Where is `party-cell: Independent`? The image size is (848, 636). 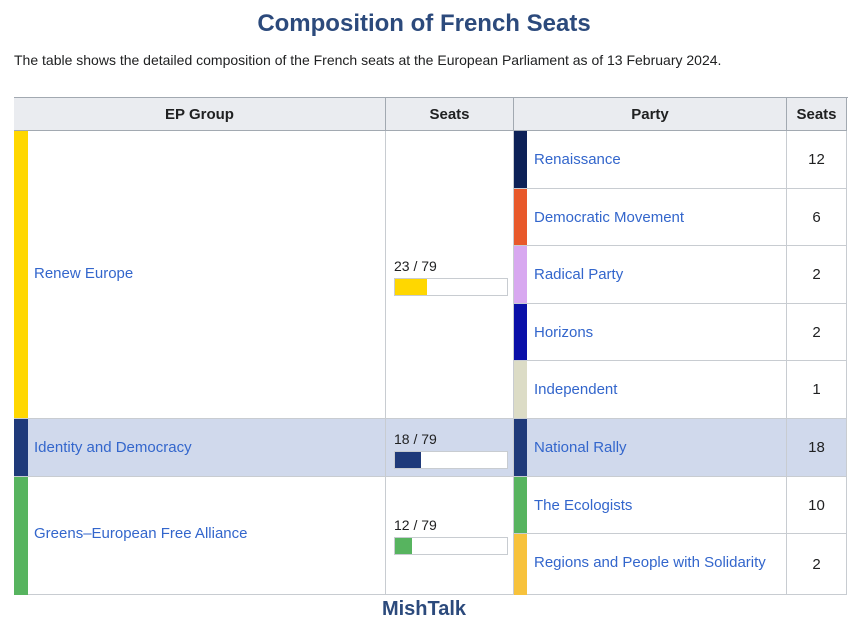 party-cell: Independent is located at coordinates (650, 390).